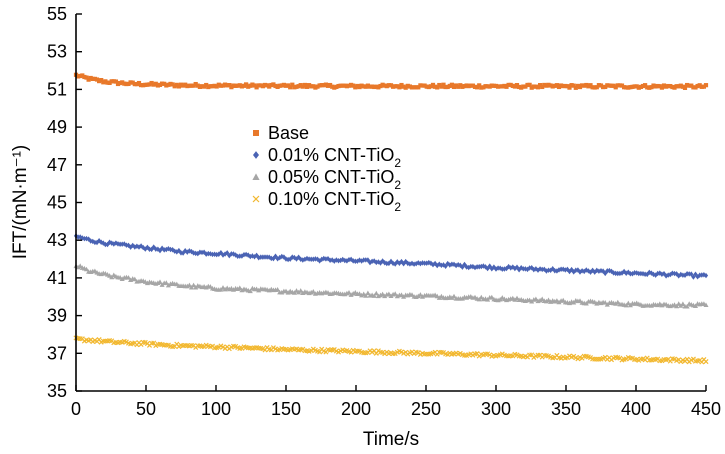  What do you see at coordinates (331, 177) in the screenshot?
I see `legend-label-main: 0.05% CNT-TiO` at bounding box center [331, 177].